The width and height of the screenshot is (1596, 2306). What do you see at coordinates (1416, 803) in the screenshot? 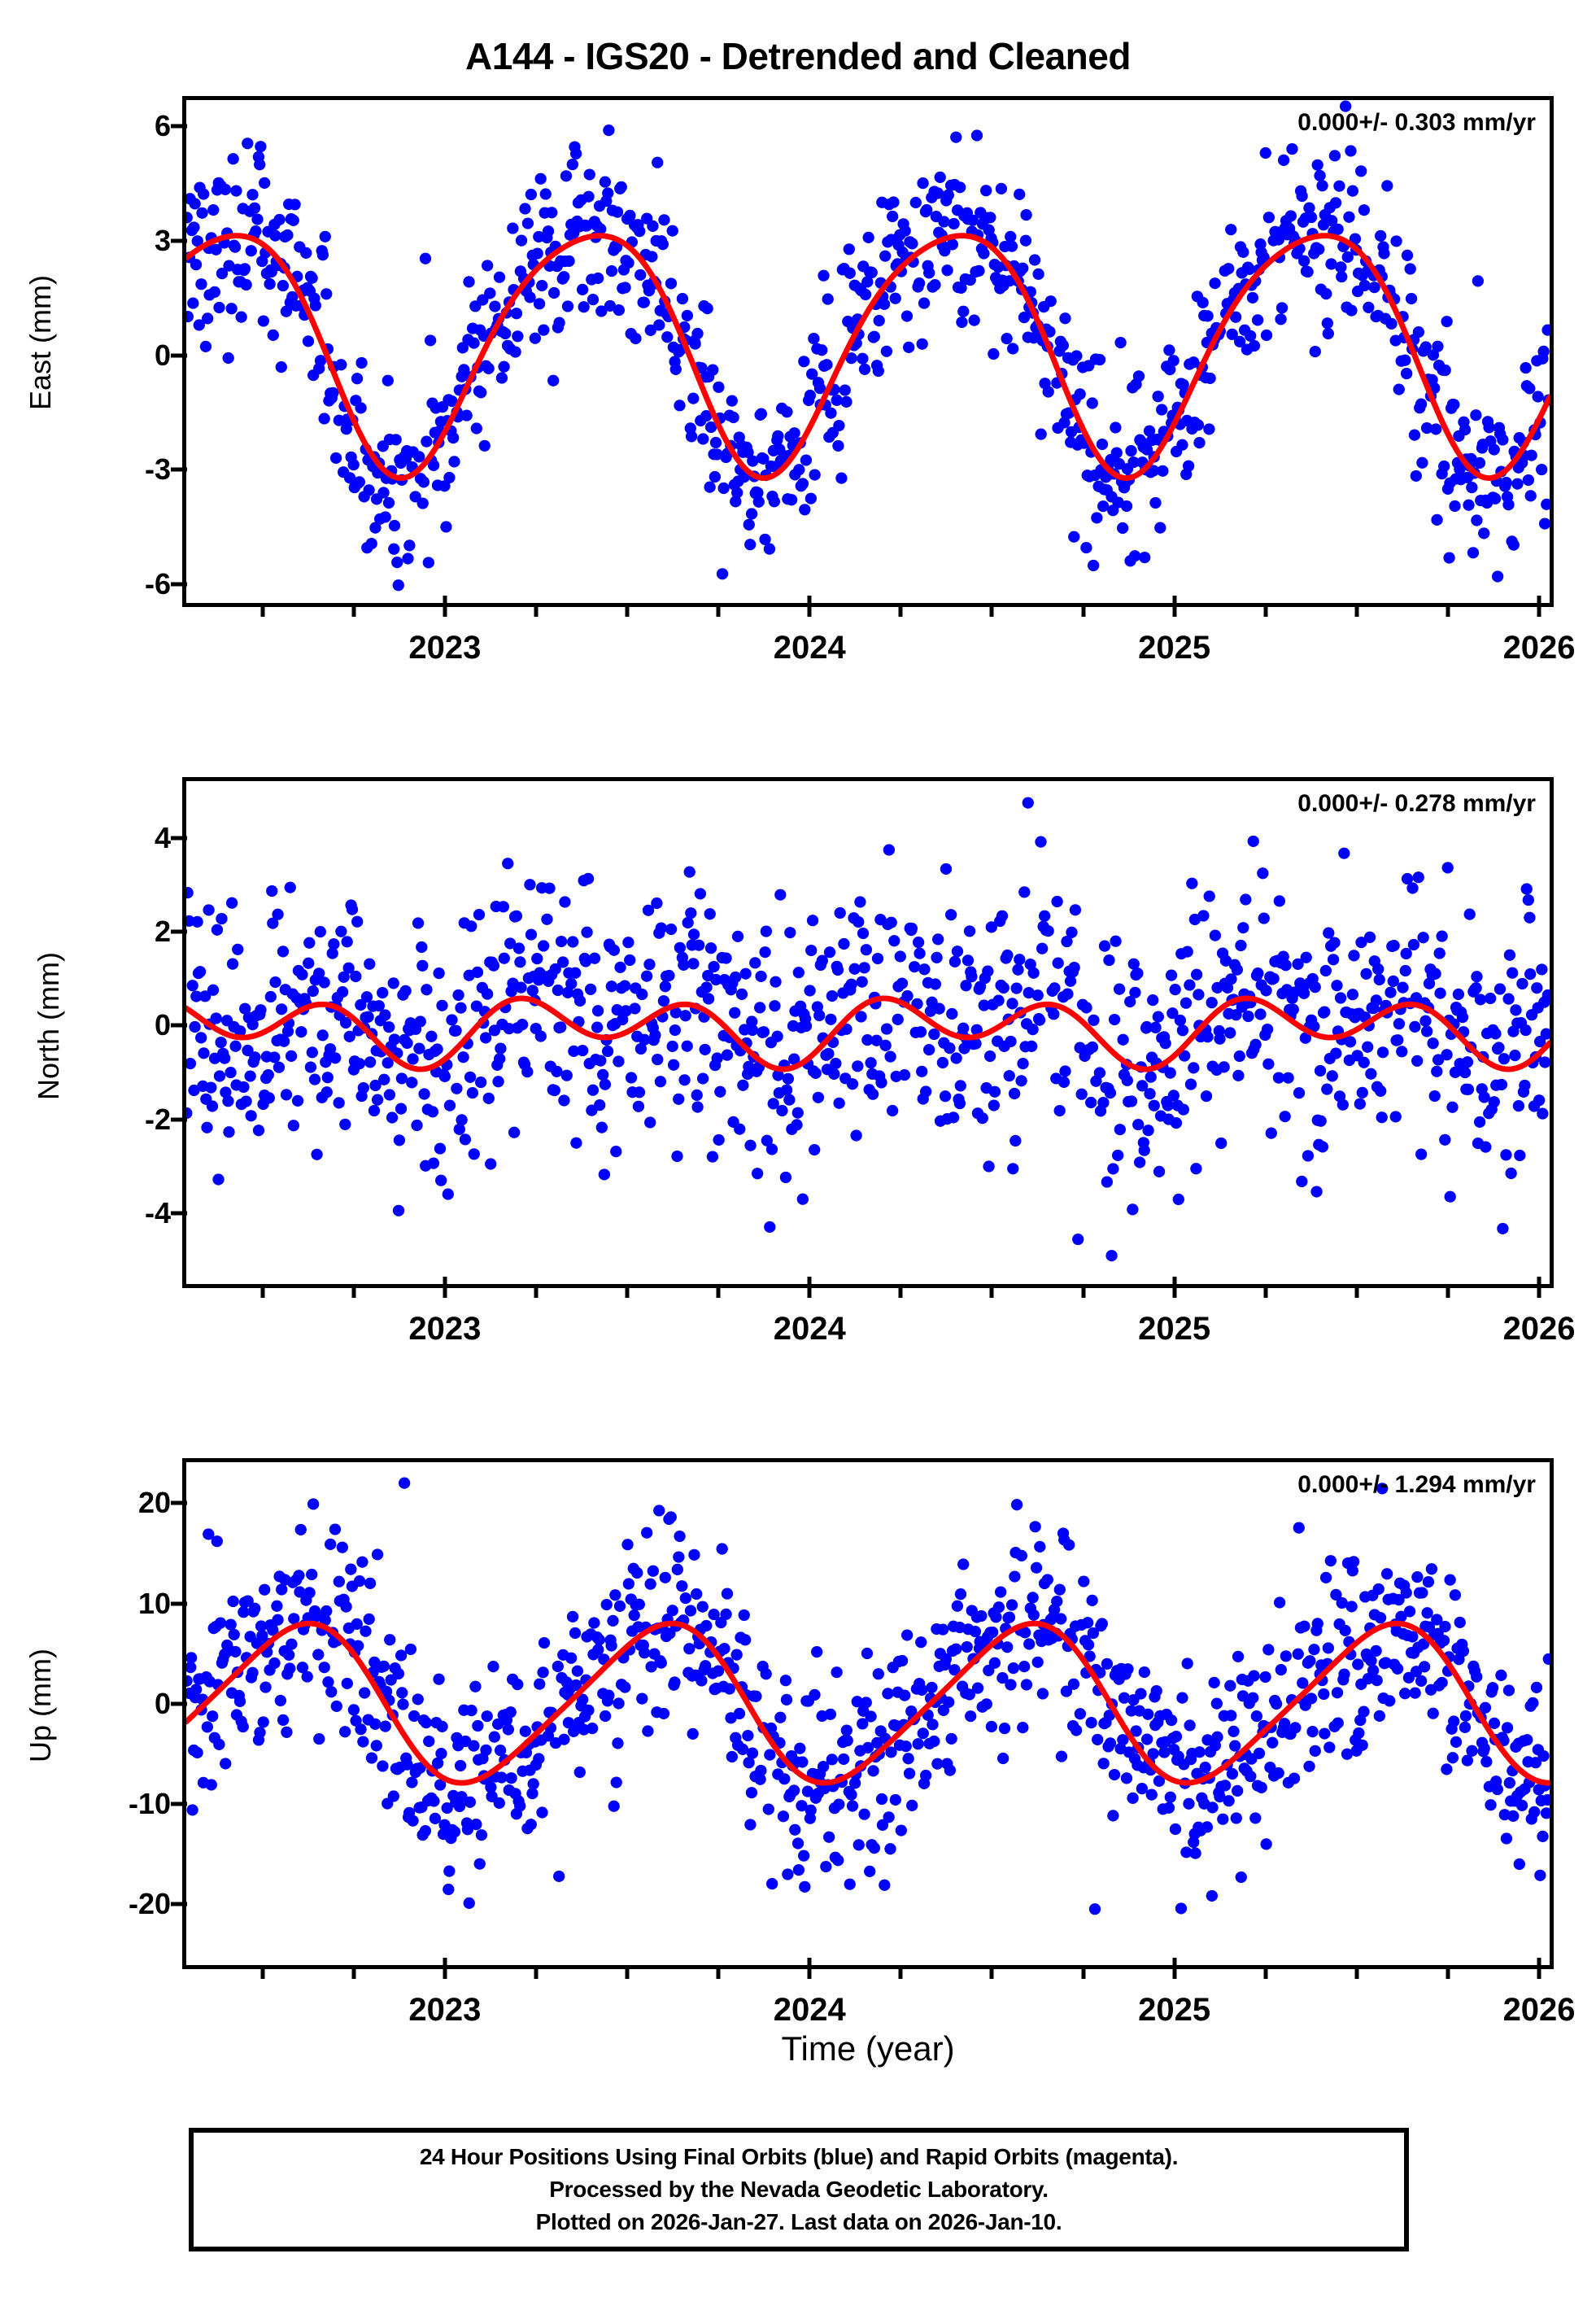
I see `rate-annotation-north: 0.000+/- 0.278 mm/yr` at bounding box center [1416, 803].